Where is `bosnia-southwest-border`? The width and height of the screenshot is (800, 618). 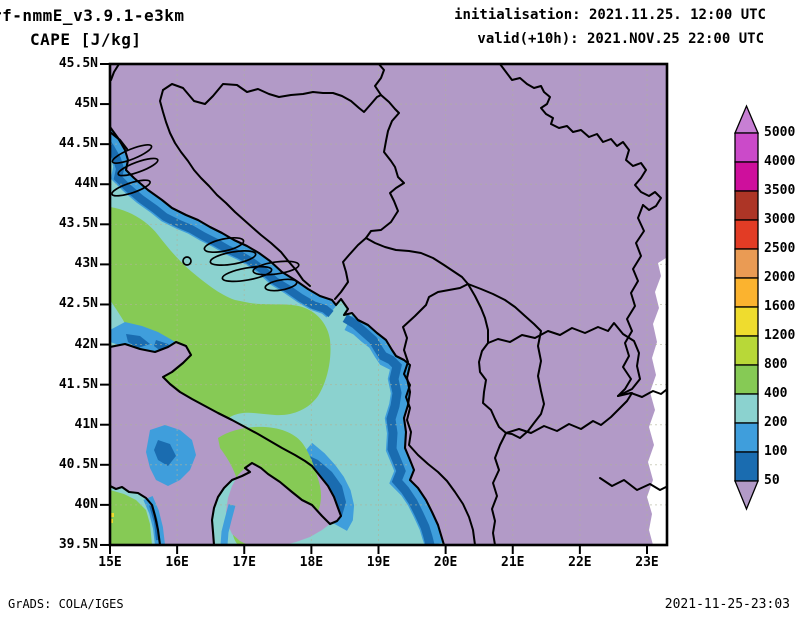
bosnia-southwest-border is located at coordinates (235, 188).